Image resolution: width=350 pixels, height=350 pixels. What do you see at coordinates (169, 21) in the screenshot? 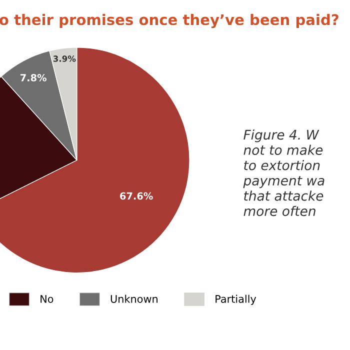
I see `chart-title: o their promises once they’ve been paid?` at bounding box center [169, 21].